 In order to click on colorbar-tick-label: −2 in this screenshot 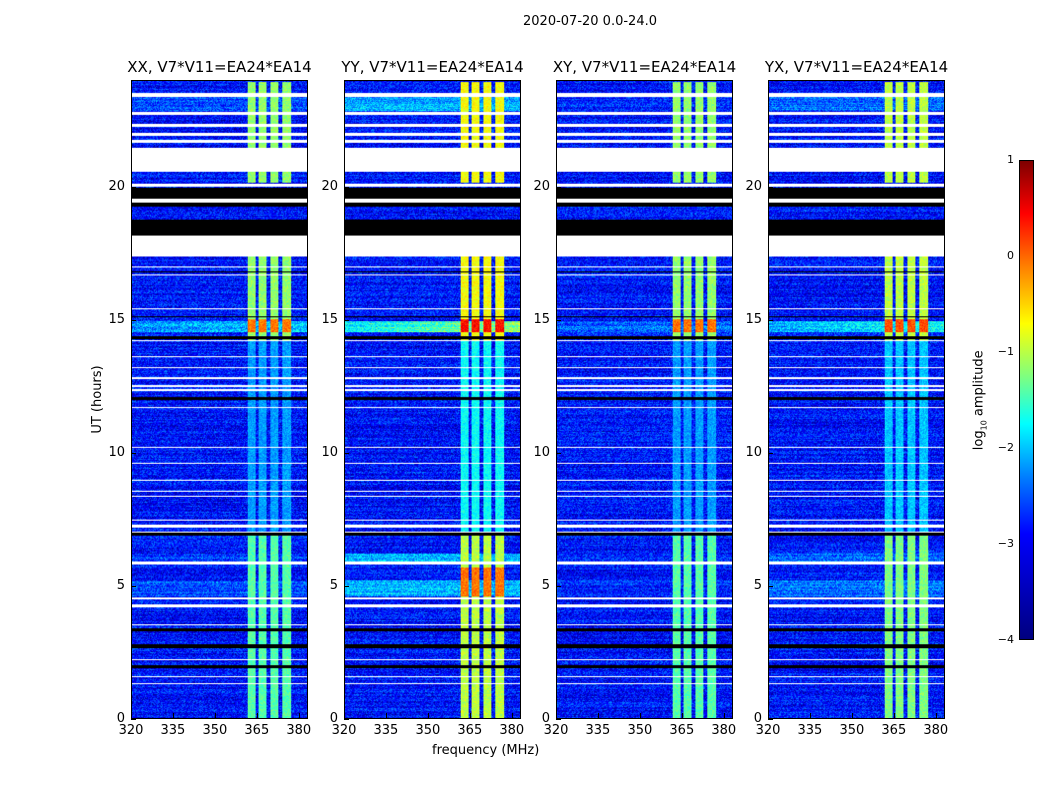, I will do `click(1005, 447)`.